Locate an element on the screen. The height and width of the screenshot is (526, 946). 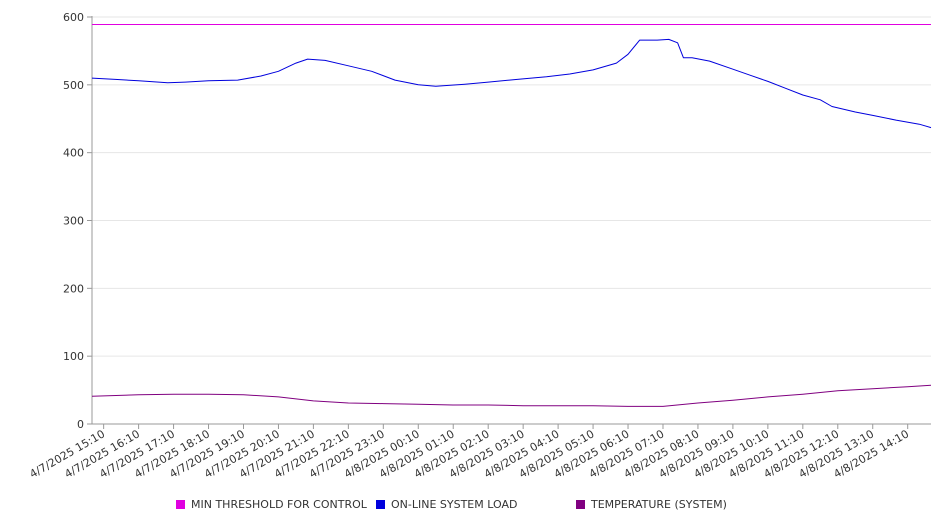
y-tick-label: 0 is located at coordinates (80, 424).